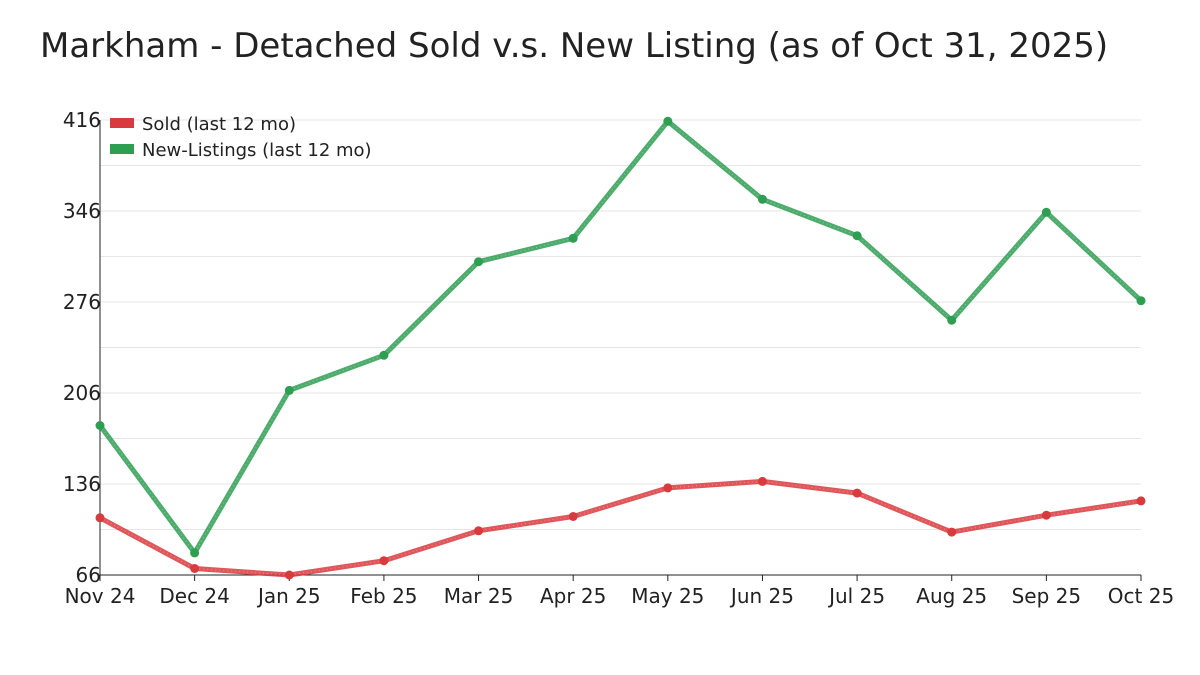 This screenshot has height=675, width=1200. I want to click on y-tick-label: 416, so click(82, 120).